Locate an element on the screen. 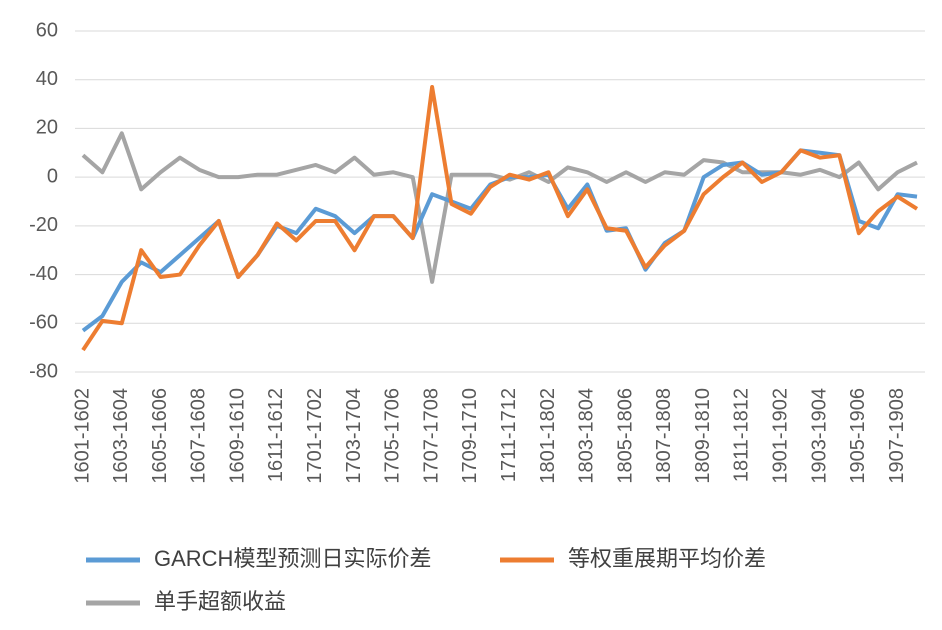  x-tick-label: 1709-1710 is located at coordinates (470, 436).